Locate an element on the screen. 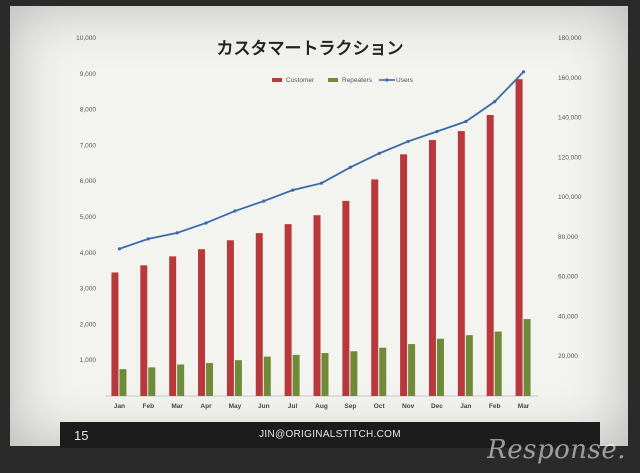 This screenshot has height=473, width=640. x-axis-tick: Jun is located at coordinates (264, 406).